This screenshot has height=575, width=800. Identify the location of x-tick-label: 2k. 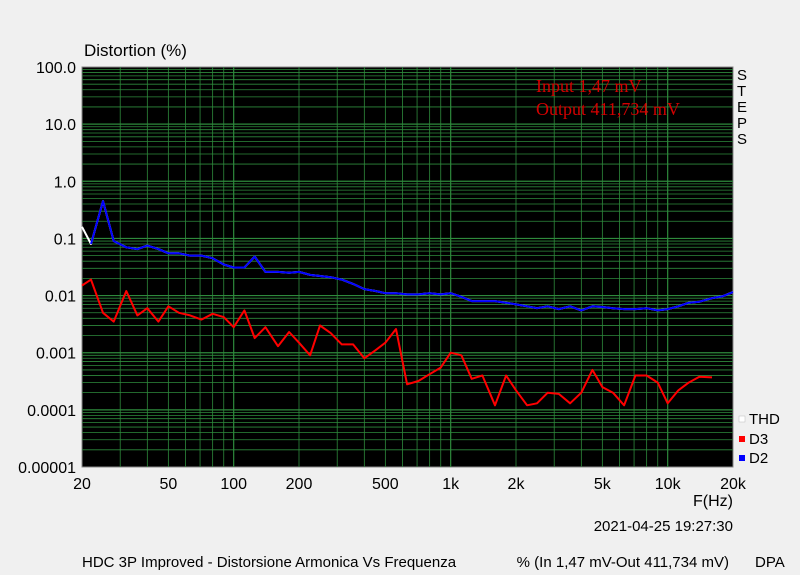
(517, 484).